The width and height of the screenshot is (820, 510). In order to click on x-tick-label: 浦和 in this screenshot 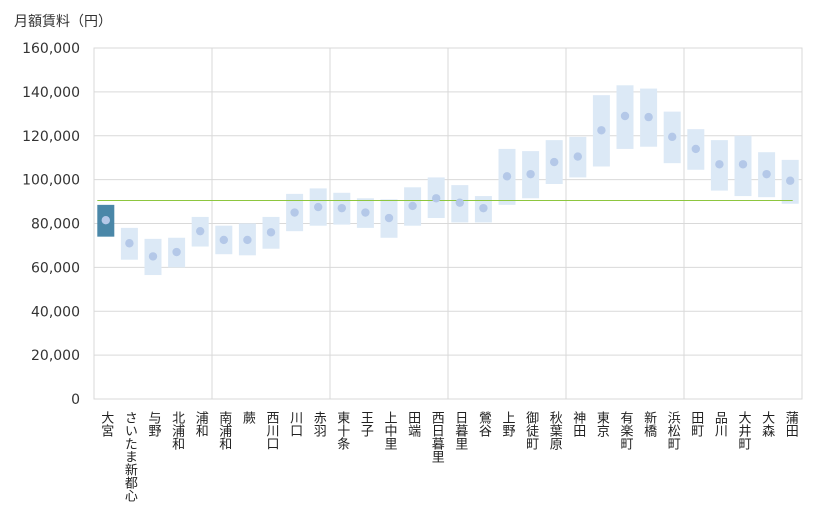, I will do `click(201, 424)`.